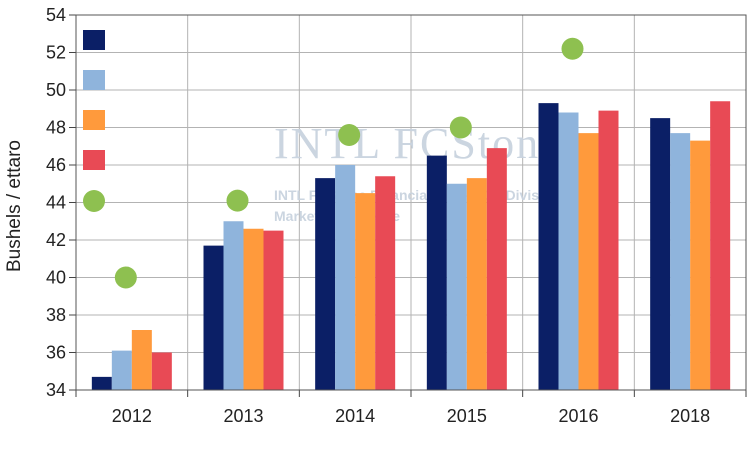 The height and width of the screenshot is (449, 750). I want to click on x-tick-label: 2015, so click(467, 416).